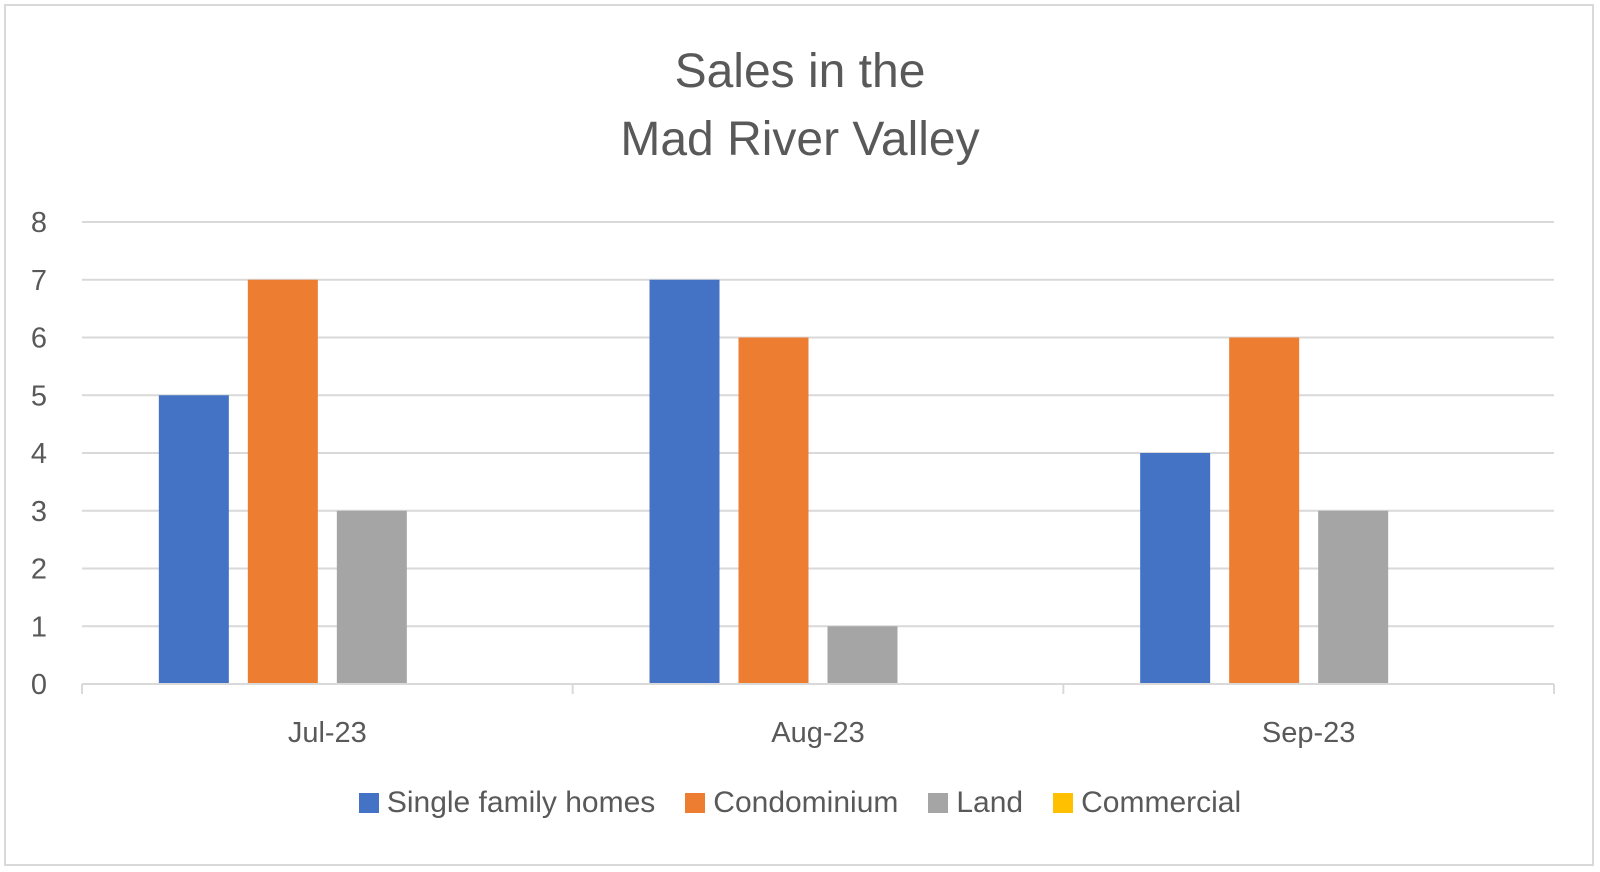  Describe the element at coordinates (327, 733) in the screenshot. I see `x-tick-label: Jul-23` at that location.